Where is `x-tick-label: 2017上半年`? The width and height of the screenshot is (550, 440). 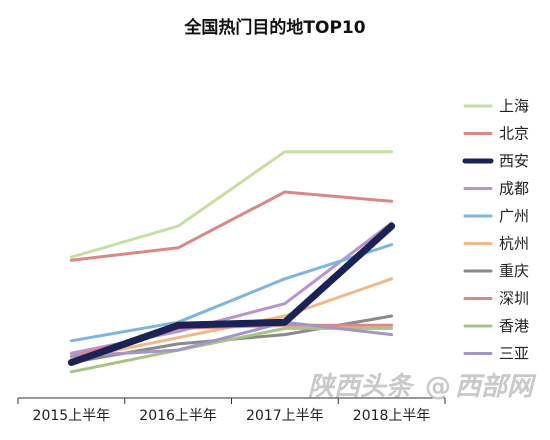 x-tick-label: 2017上半年 is located at coordinates (285, 416).